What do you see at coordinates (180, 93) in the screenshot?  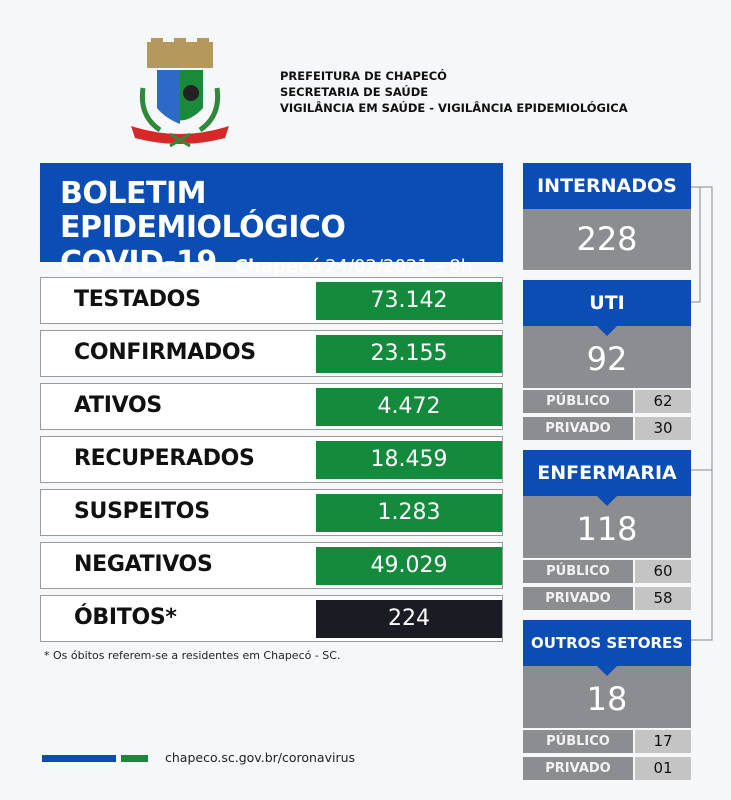 I see `coat-of-arms-logo` at bounding box center [180, 93].